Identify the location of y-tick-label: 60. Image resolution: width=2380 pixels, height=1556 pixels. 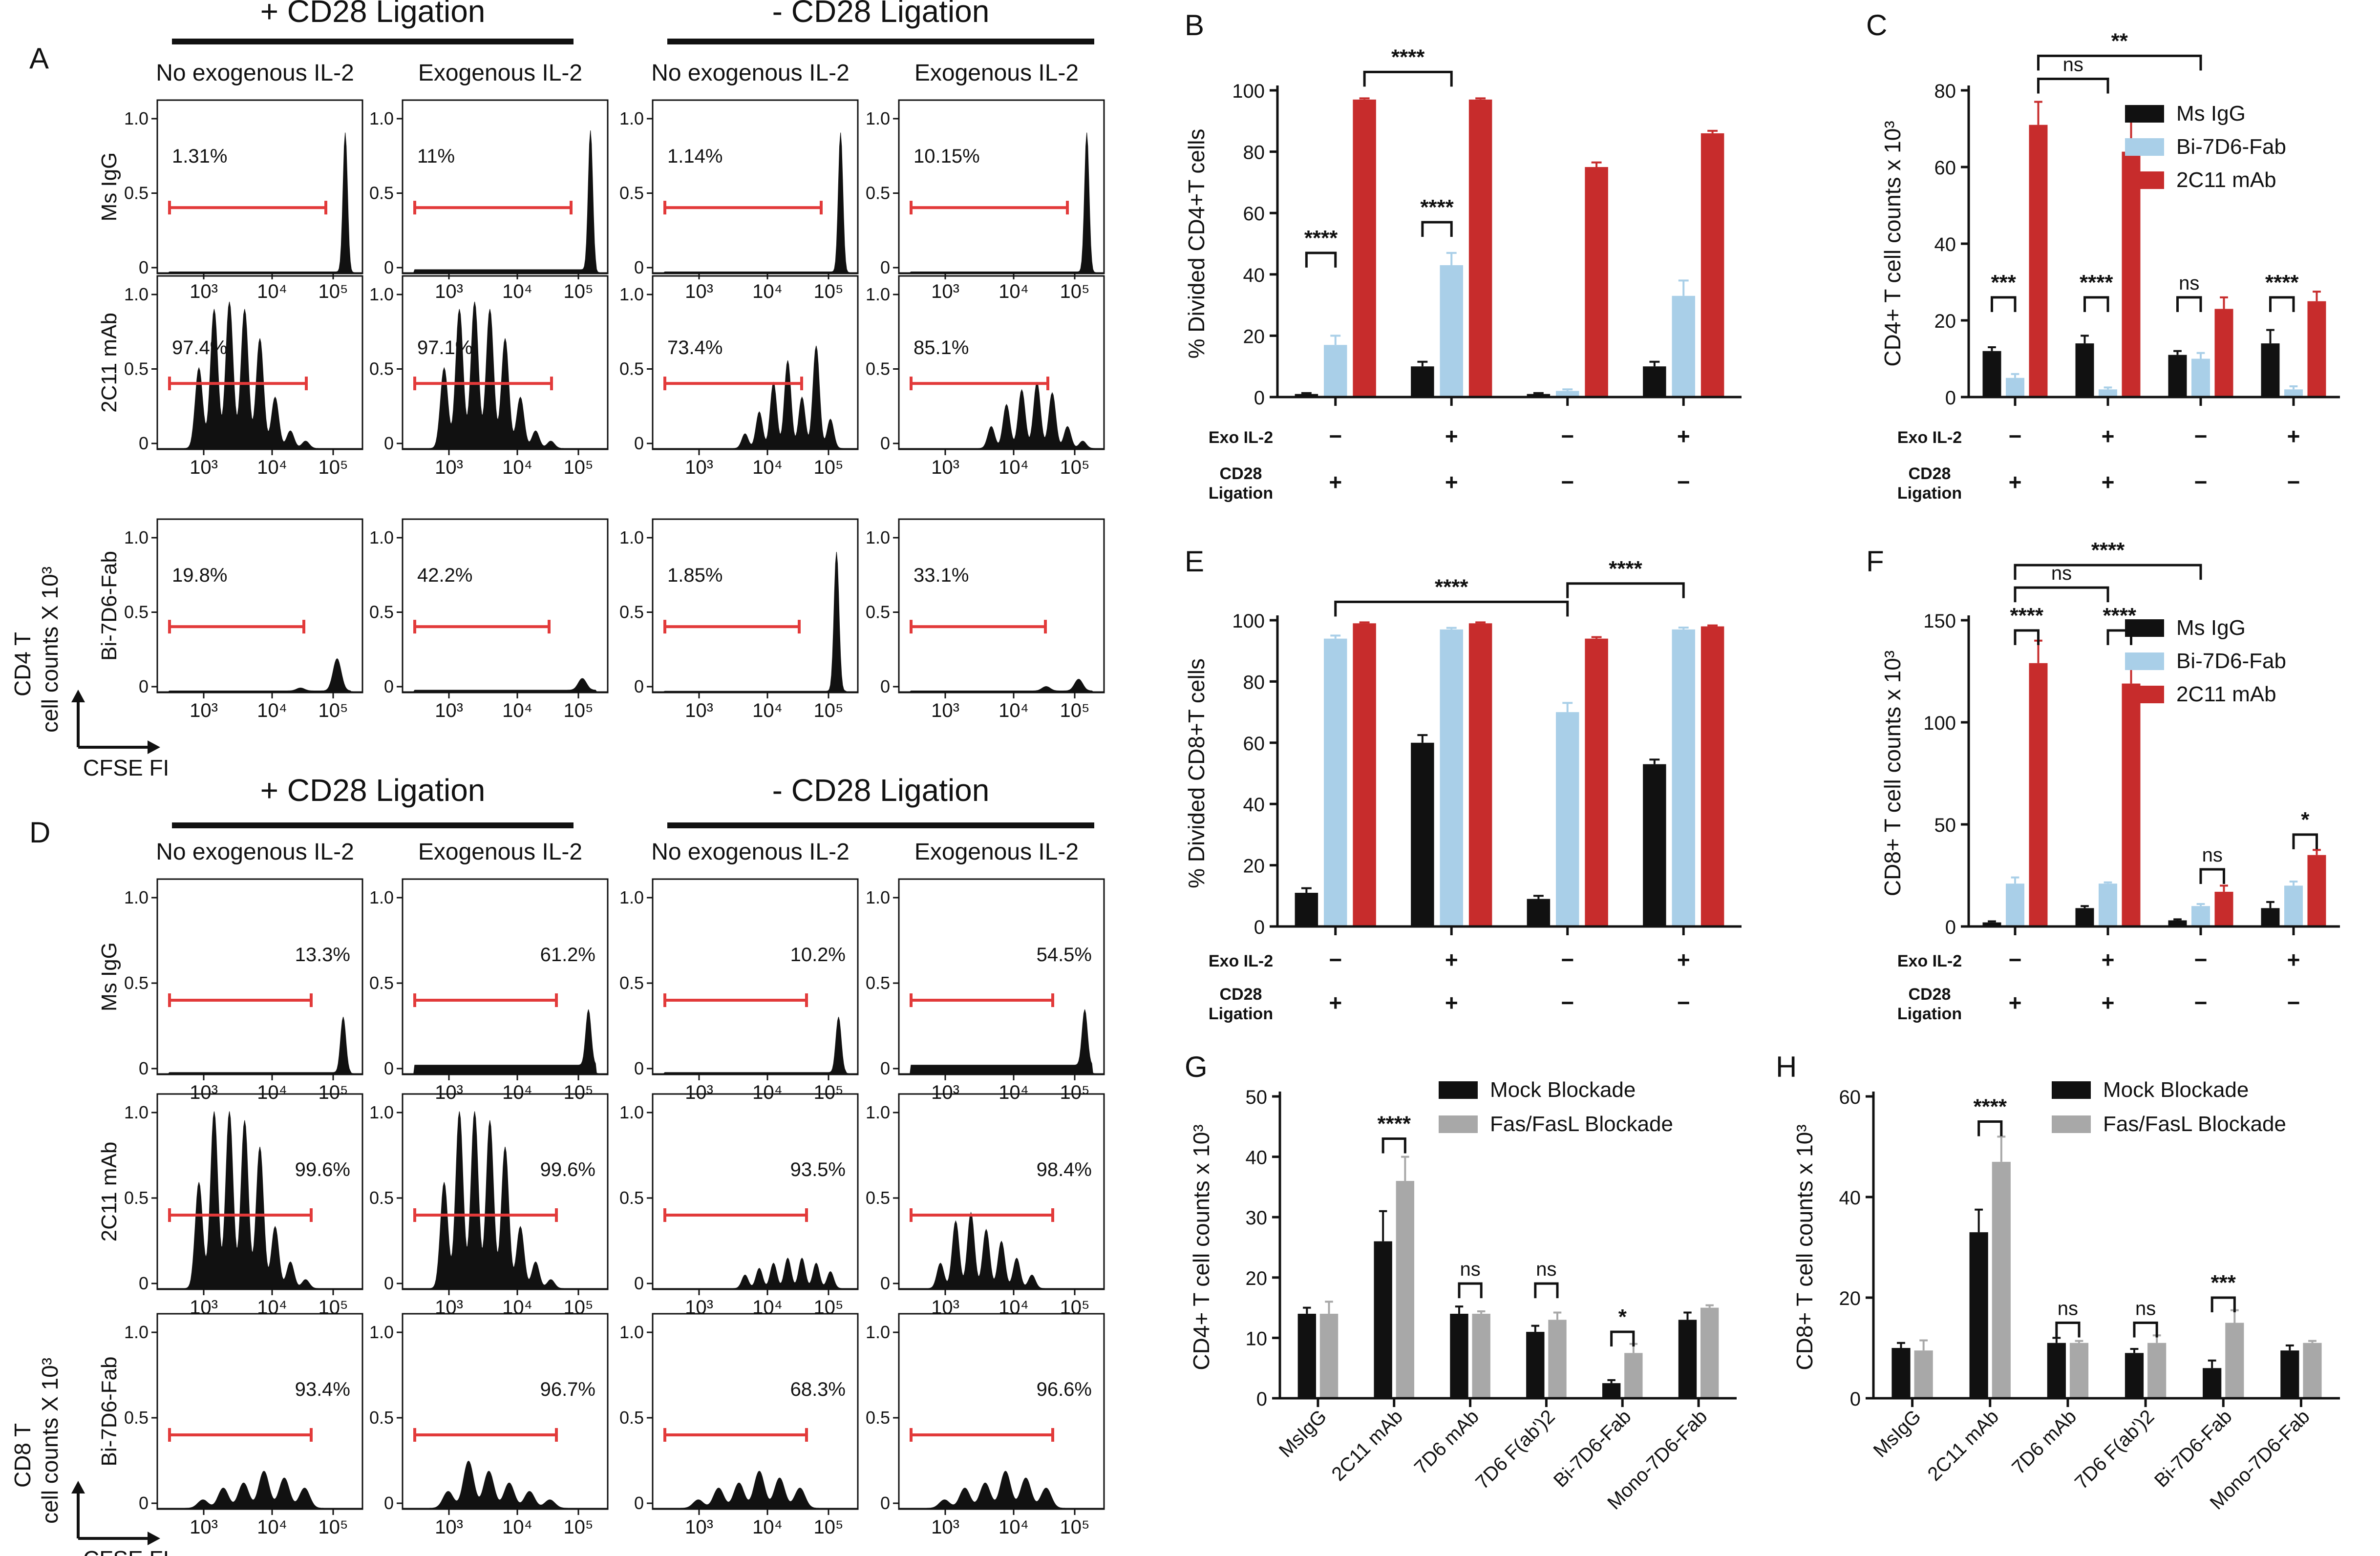
(1254, 214).